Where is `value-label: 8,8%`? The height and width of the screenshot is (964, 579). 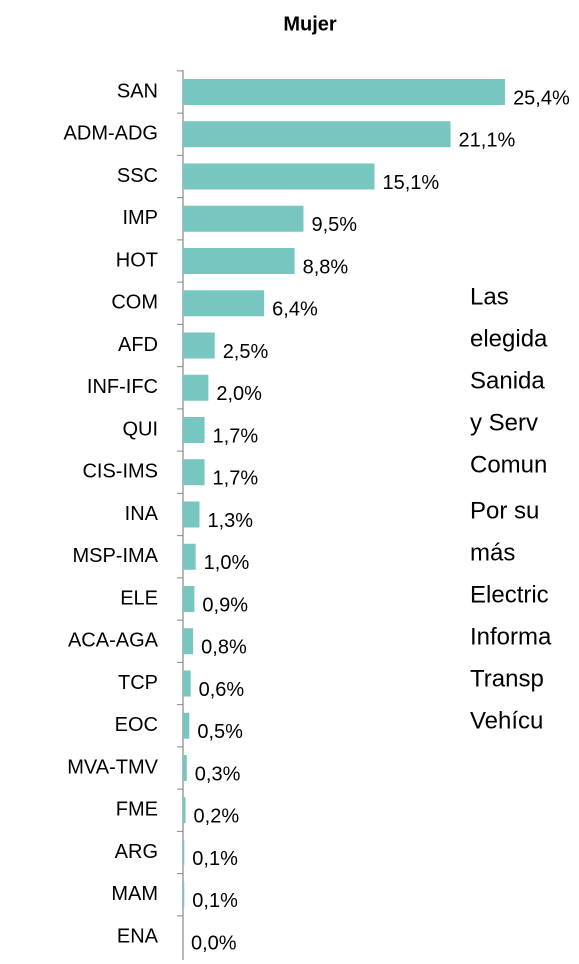
value-label: 8,8% is located at coordinates (326, 267).